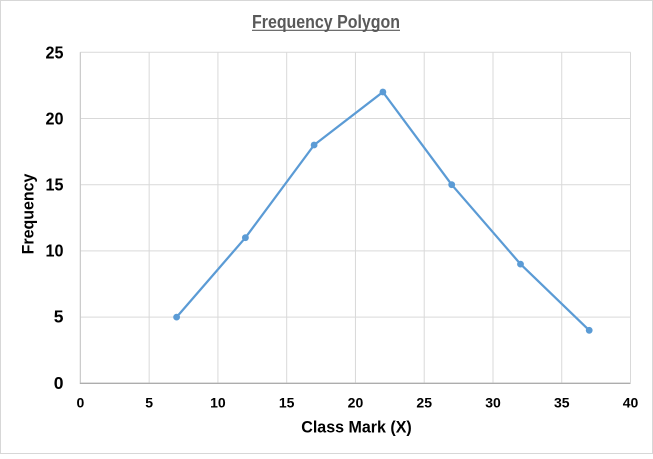  Describe the element at coordinates (493, 403) in the screenshot. I see `svg-text: 30` at that location.